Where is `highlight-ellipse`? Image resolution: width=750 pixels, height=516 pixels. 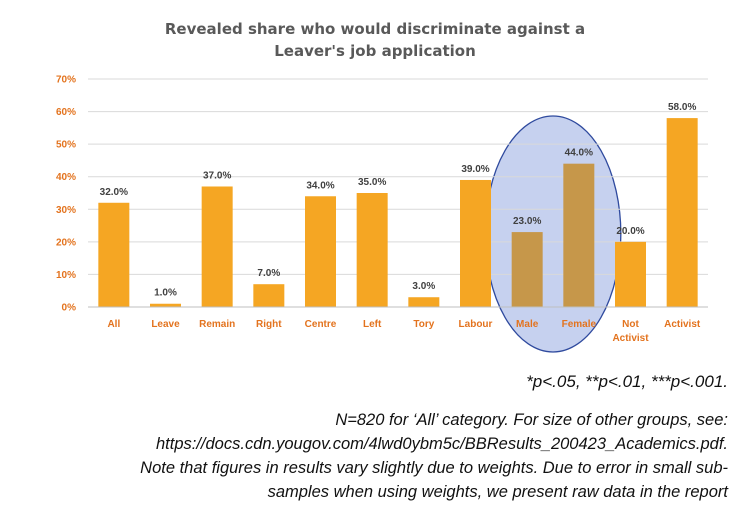
highlight-ellipse is located at coordinates (553, 234).